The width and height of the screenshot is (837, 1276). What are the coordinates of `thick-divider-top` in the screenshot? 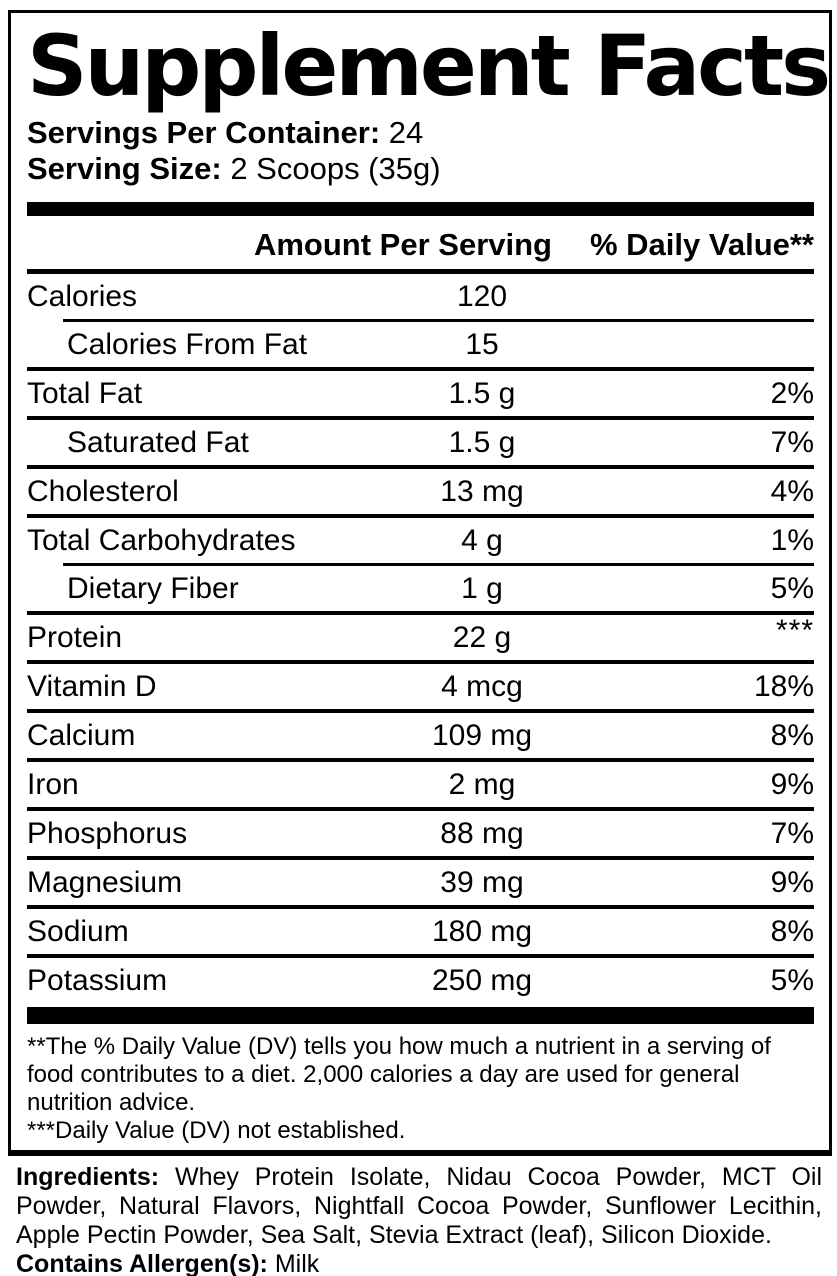 It's located at (420, 209).